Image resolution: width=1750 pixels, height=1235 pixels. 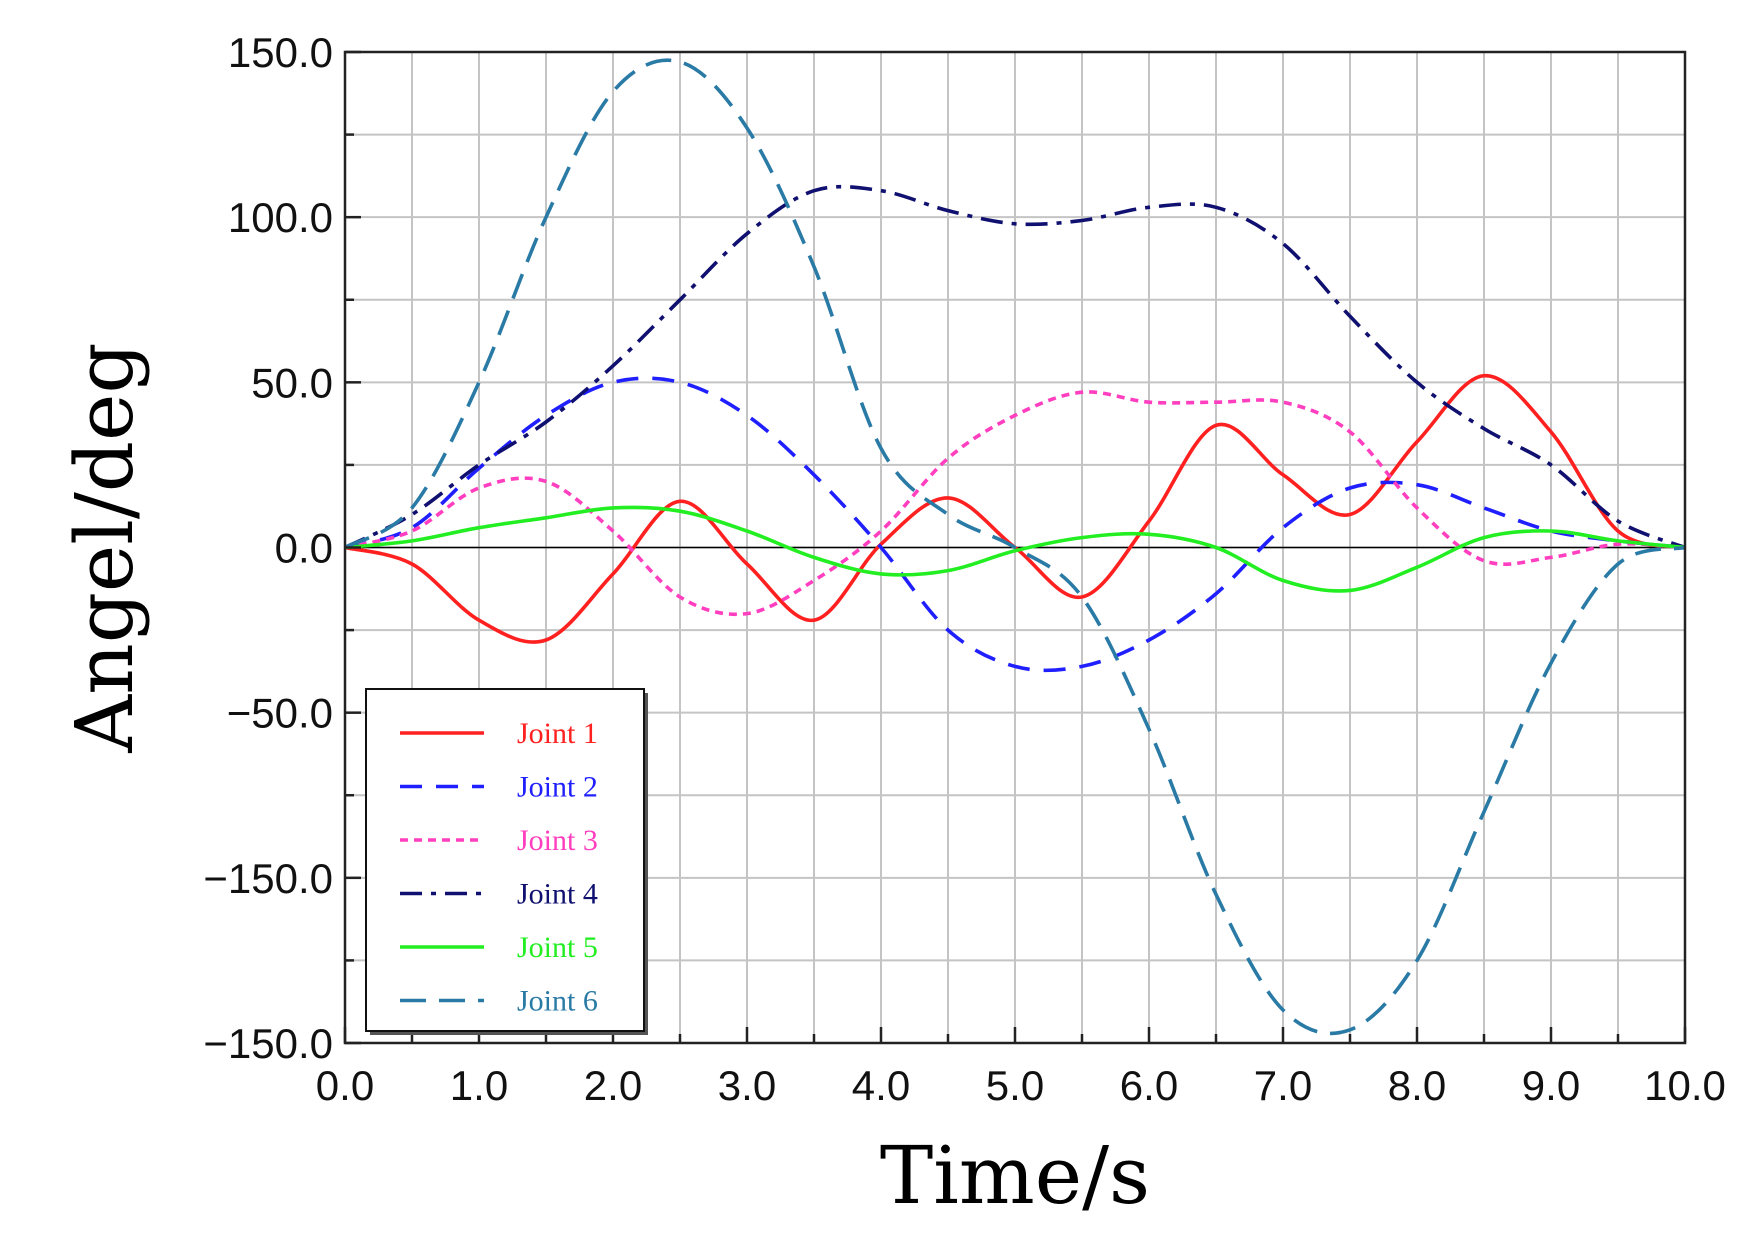 What do you see at coordinates (280, 217) in the screenshot?
I see `y-tick-label: 100.0` at bounding box center [280, 217].